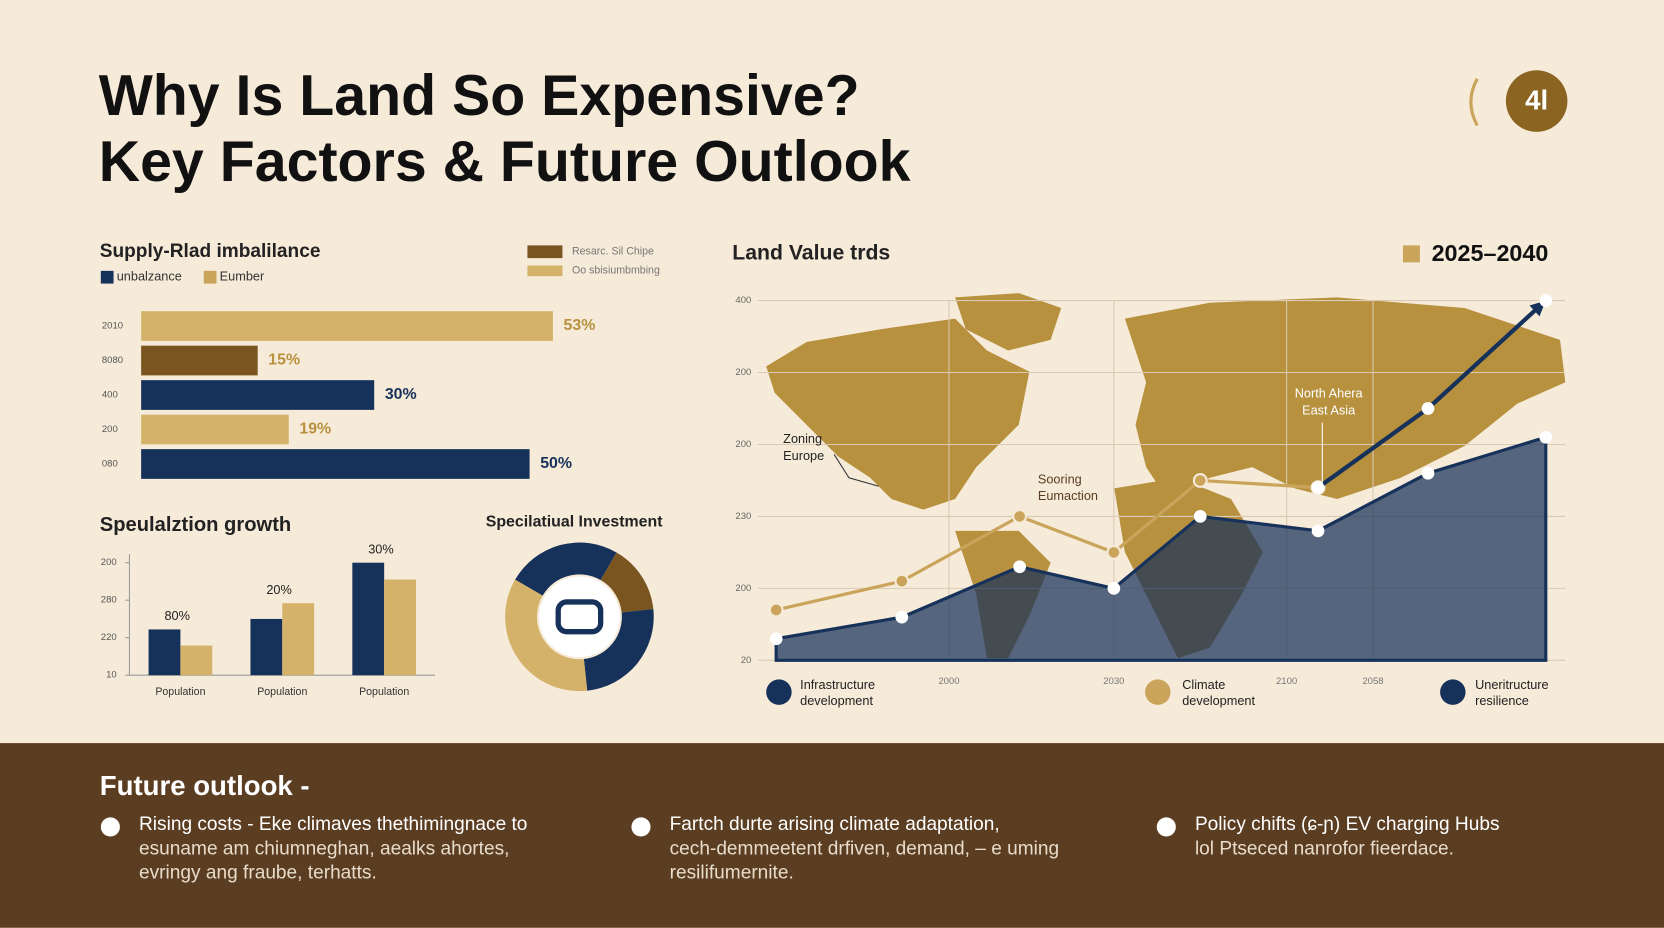 The height and width of the screenshot is (928, 1664). Describe the element at coordinates (380, 548) in the screenshot. I see `annotation: 30%` at that location.